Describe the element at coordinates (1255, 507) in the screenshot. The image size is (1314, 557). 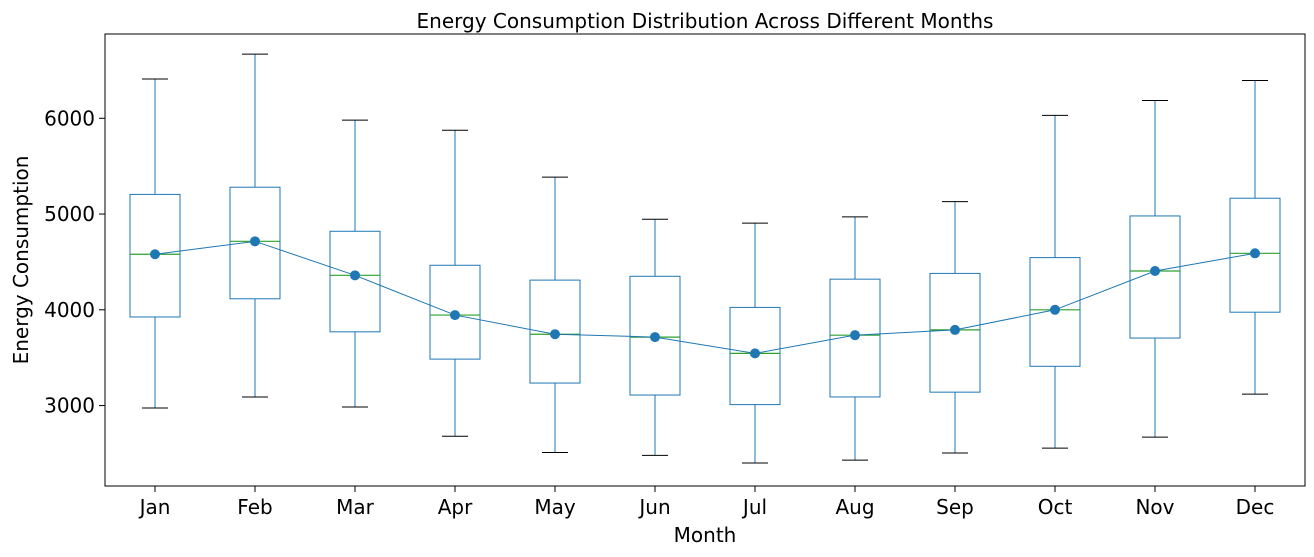
I see `x-tick-label: Dec` at that location.